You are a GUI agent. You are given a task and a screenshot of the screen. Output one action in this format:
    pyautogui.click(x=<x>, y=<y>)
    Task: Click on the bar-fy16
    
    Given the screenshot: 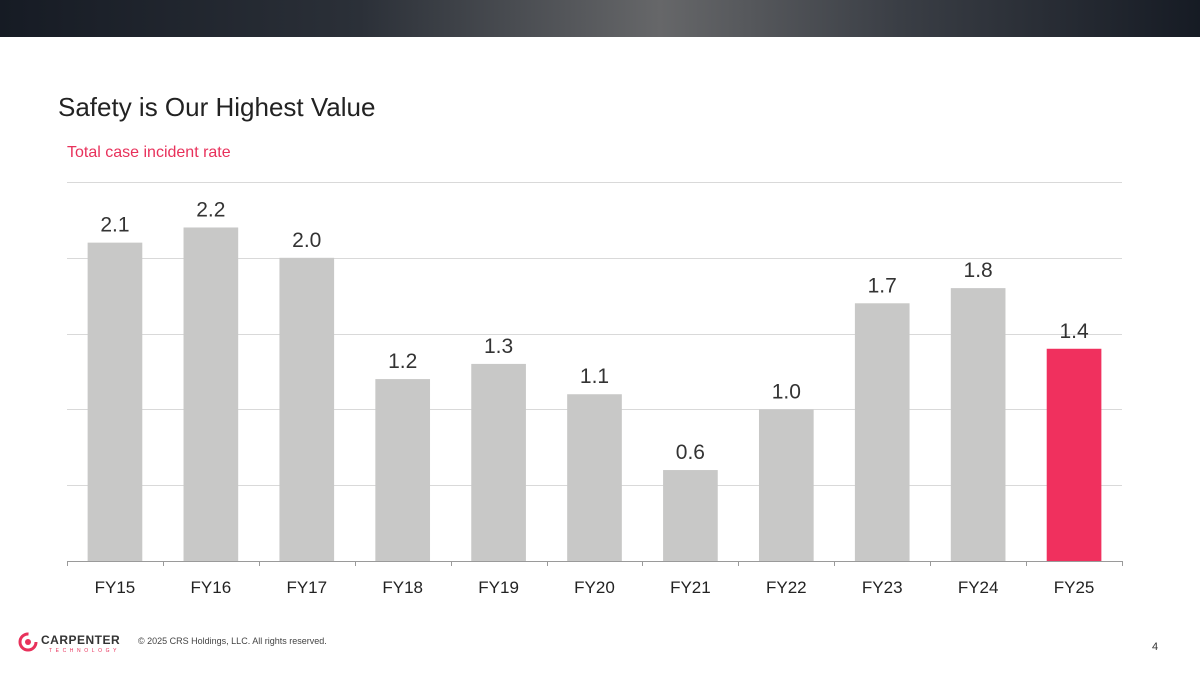 What is the action you would take?
    pyautogui.click(x=211, y=394)
    